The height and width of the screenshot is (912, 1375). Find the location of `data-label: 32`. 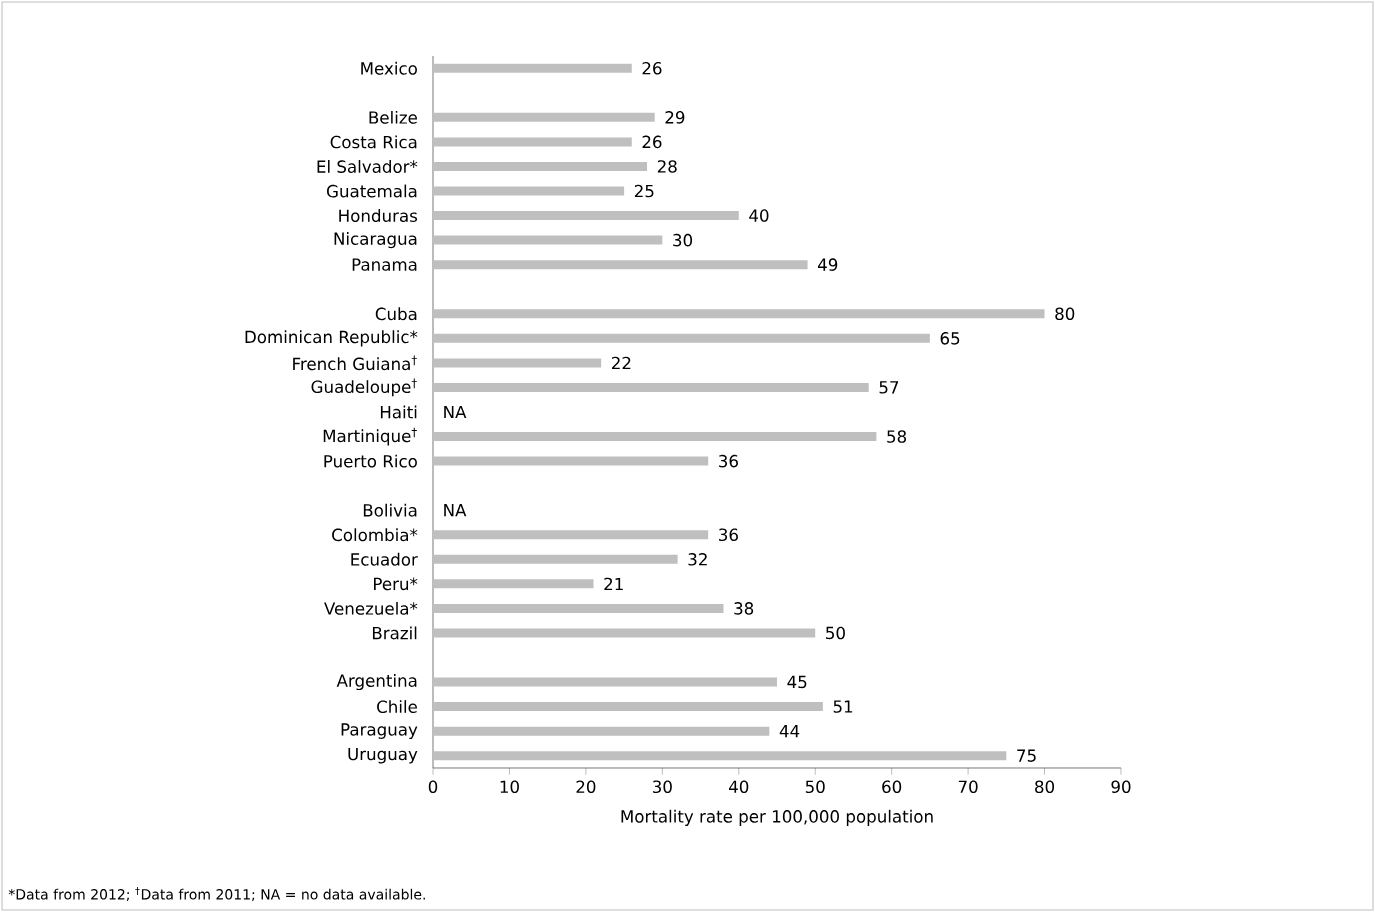

data-label: 32 is located at coordinates (697, 559).